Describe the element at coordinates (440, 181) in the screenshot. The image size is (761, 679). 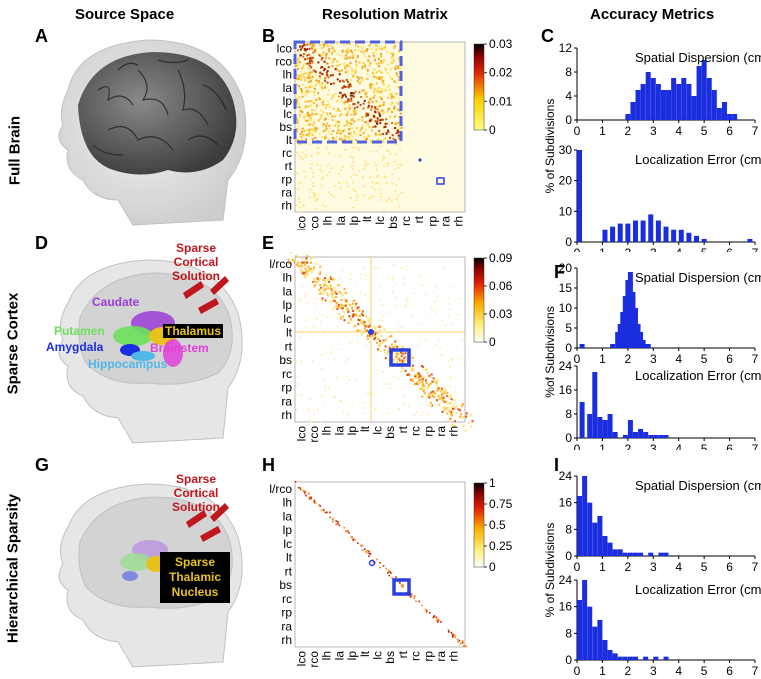
I see `matrix-subcortical-highlight` at that location.